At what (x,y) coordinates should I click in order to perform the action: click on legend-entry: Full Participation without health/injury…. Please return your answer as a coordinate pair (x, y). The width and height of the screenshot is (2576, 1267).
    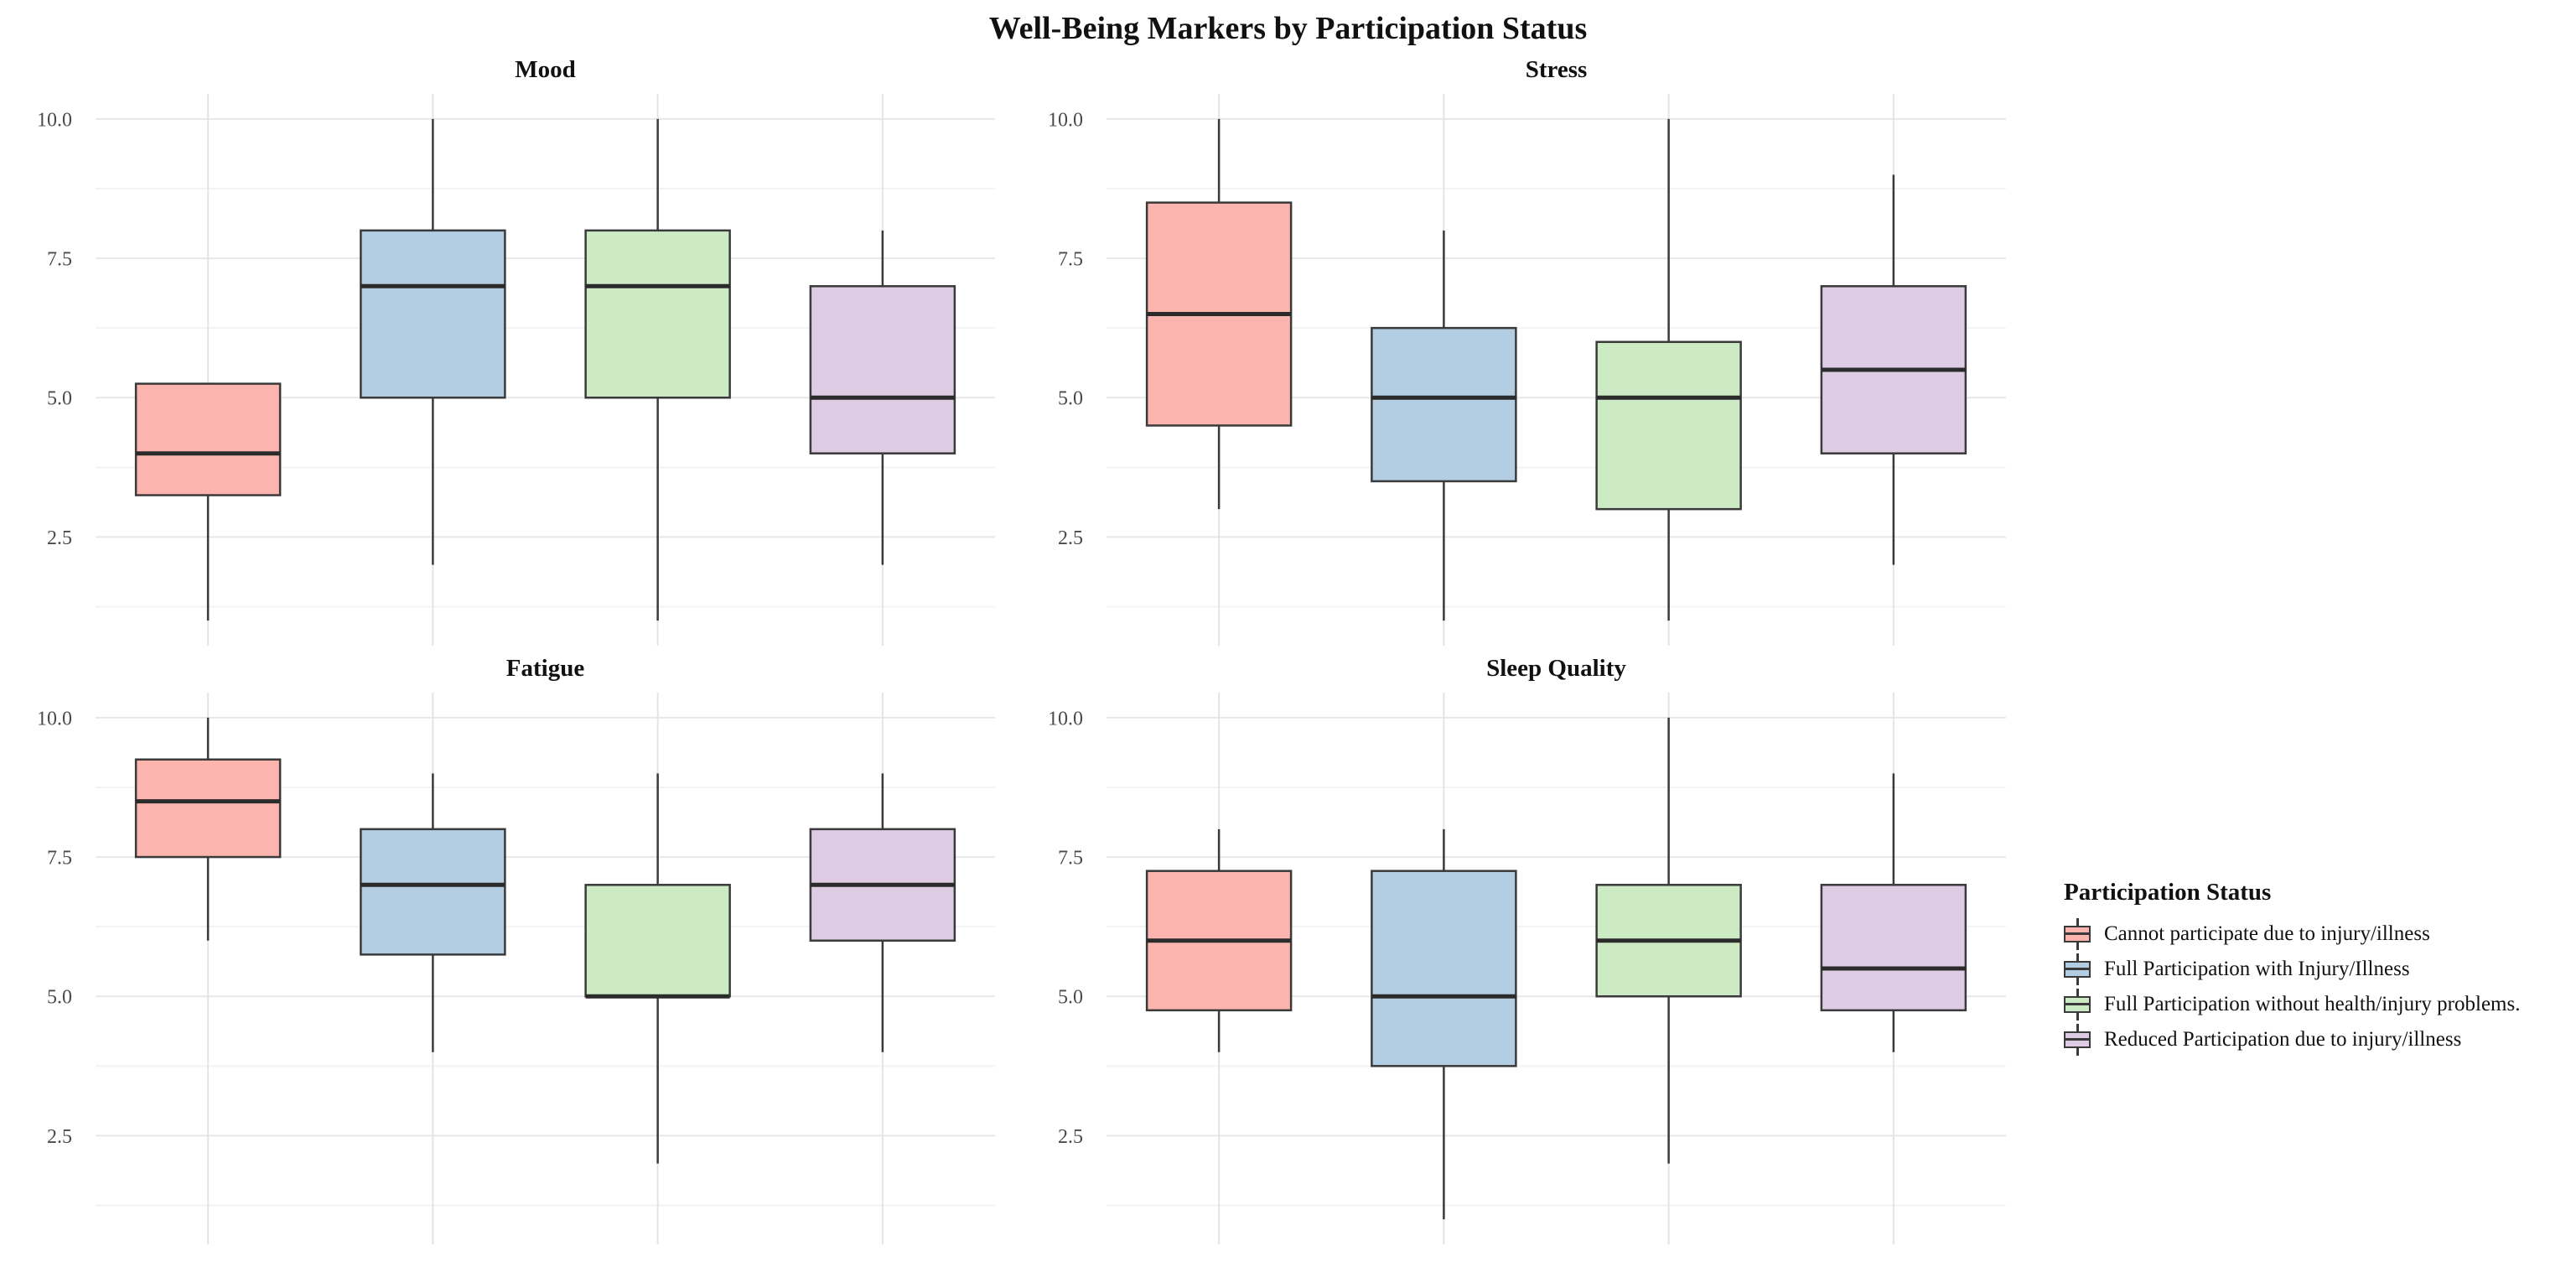
    Looking at the image, I should click on (2318, 1004).